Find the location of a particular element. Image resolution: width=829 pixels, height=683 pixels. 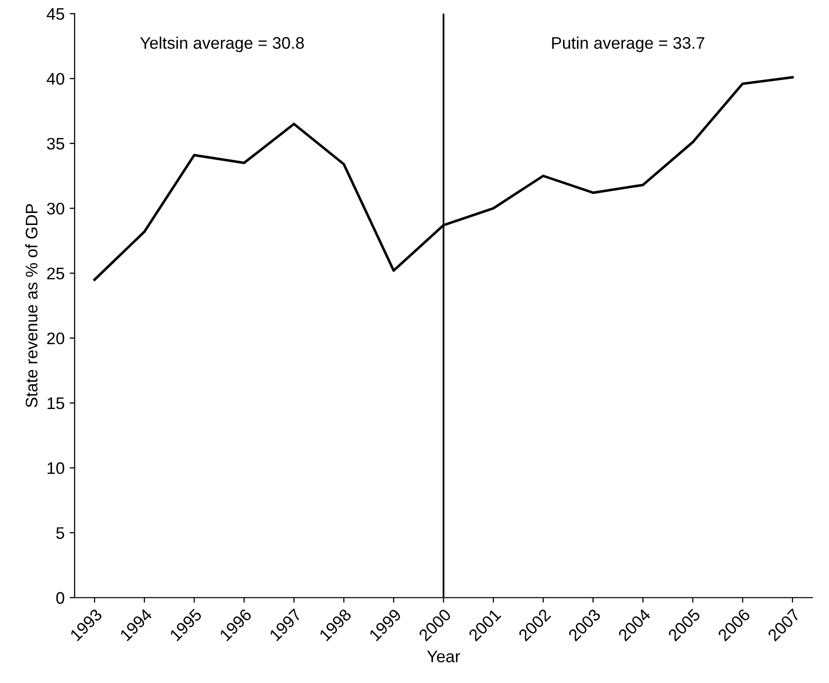

y-tick-label: 15 is located at coordinates (56, 404).